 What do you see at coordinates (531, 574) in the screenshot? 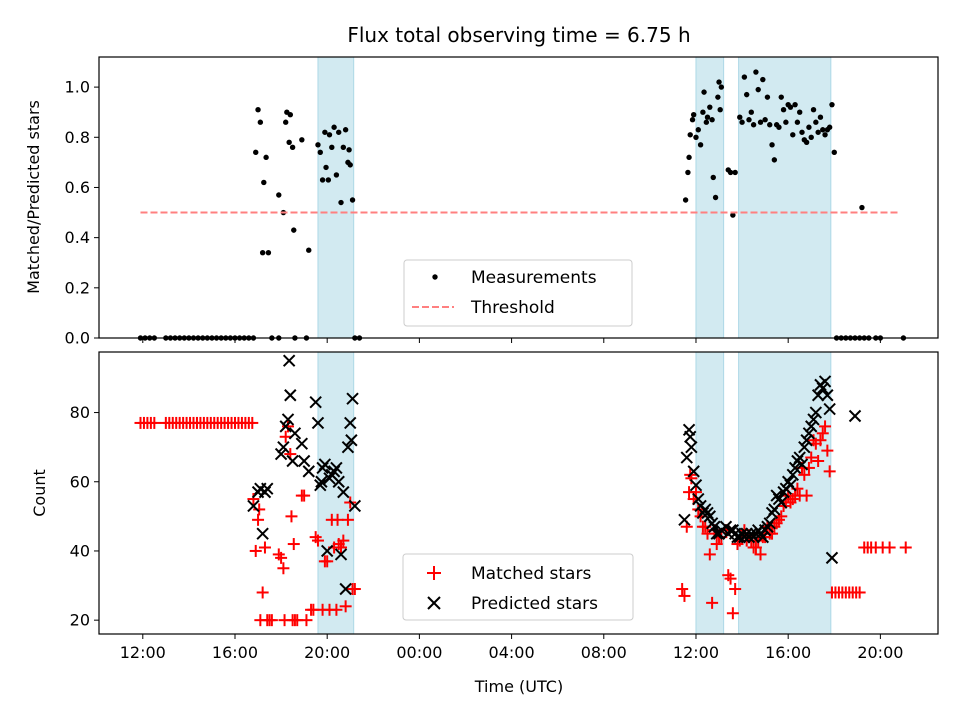
I see `legend-matched-label: Matched stars` at bounding box center [531, 574].